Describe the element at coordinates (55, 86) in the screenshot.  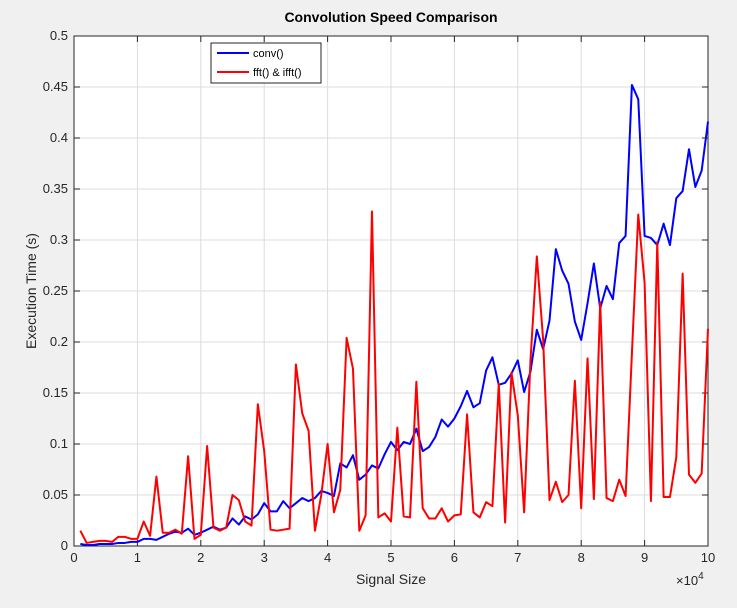
I see `y-tick-label: 0.45` at that location.